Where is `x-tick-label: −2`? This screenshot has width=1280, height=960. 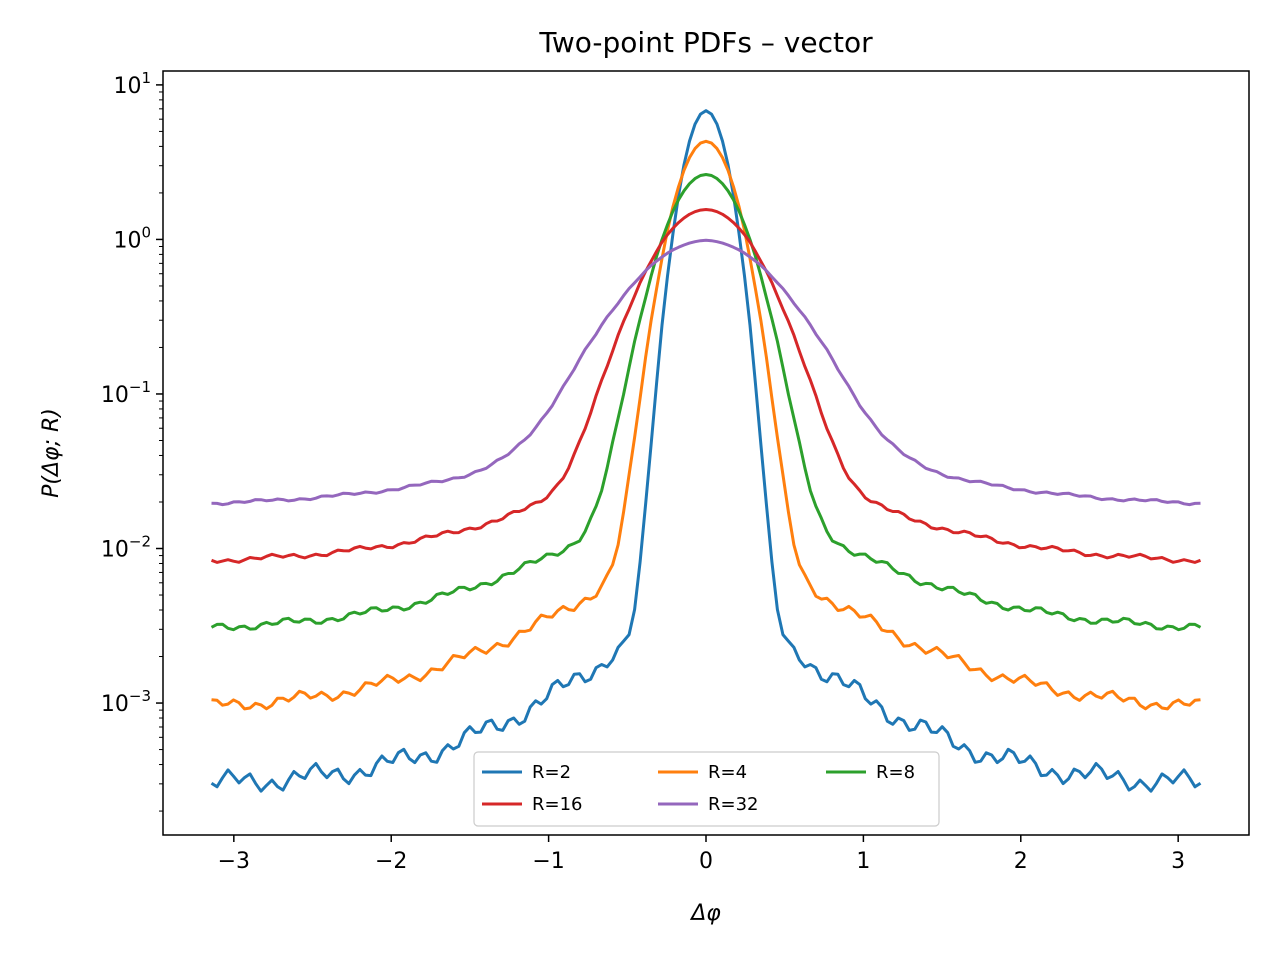
x-tick-label: −2 is located at coordinates (391, 861).